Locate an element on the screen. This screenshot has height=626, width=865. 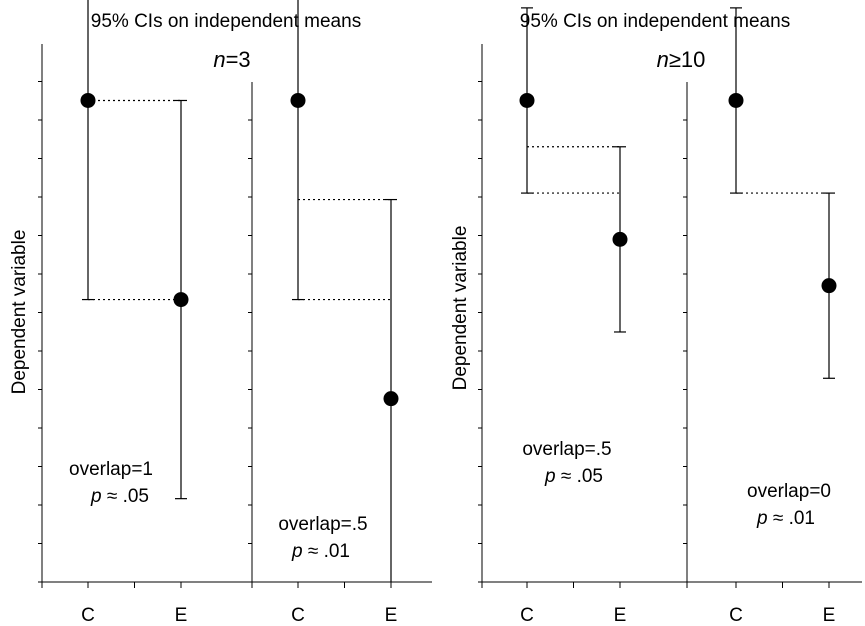
overlap-annotation-3: overlap=.5 is located at coordinates (566, 449).